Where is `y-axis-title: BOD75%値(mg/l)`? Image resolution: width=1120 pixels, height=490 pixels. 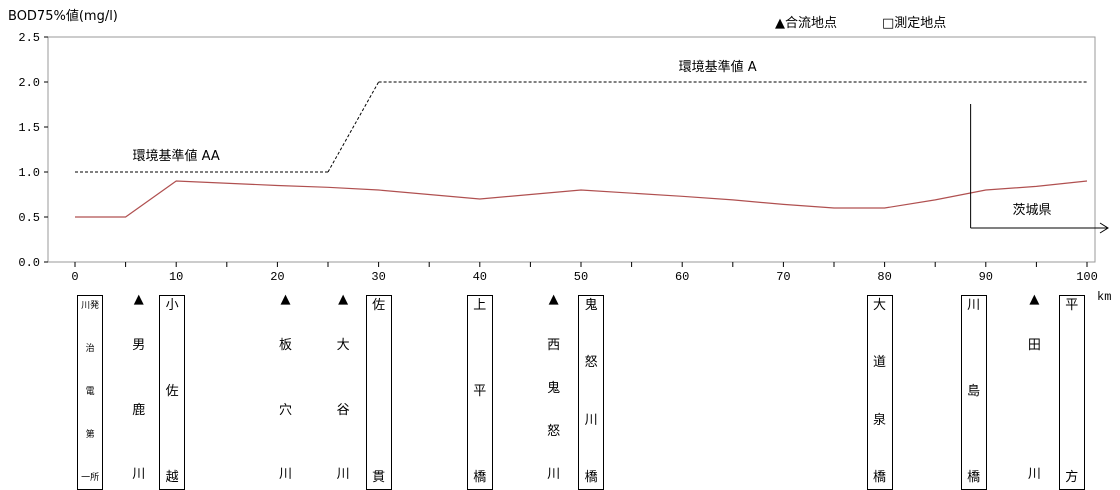 y-axis-title: BOD75%値(mg/l) is located at coordinates (63, 16).